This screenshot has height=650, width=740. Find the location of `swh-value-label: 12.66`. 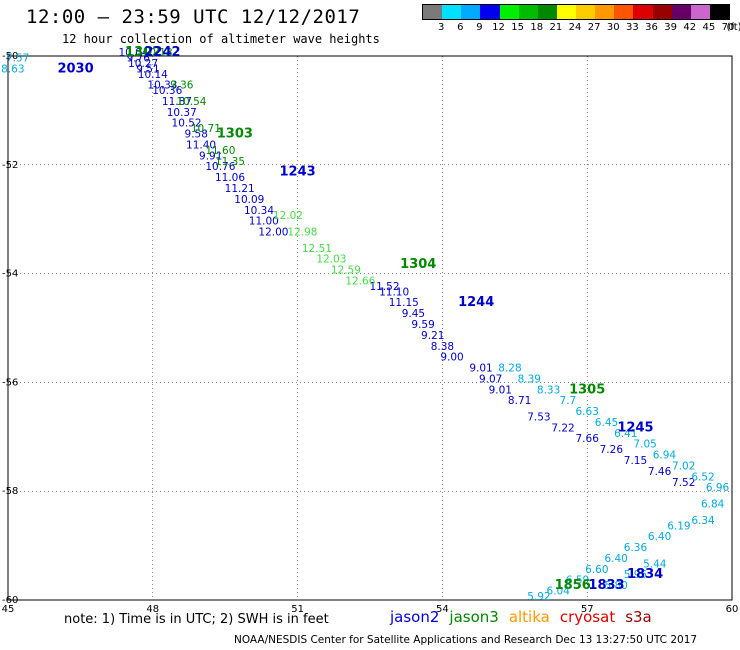

swh-value-label: 12.66 is located at coordinates (360, 281).